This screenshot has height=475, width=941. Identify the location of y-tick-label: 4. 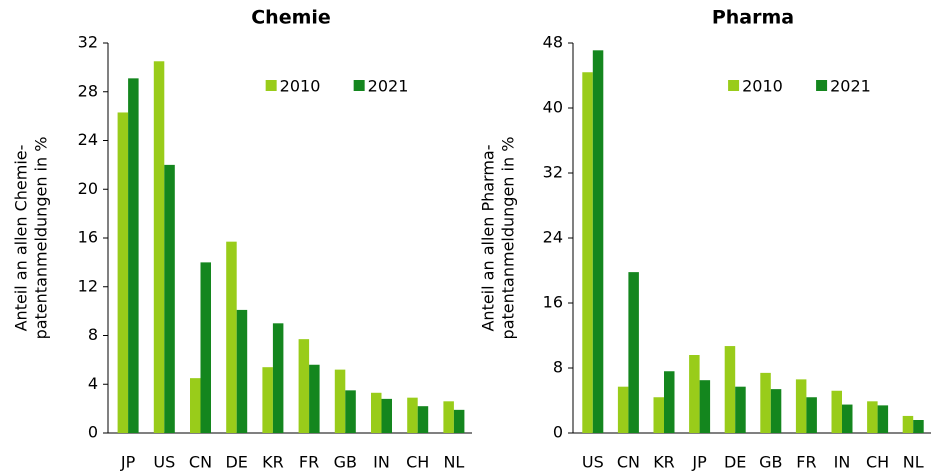
(93, 383).